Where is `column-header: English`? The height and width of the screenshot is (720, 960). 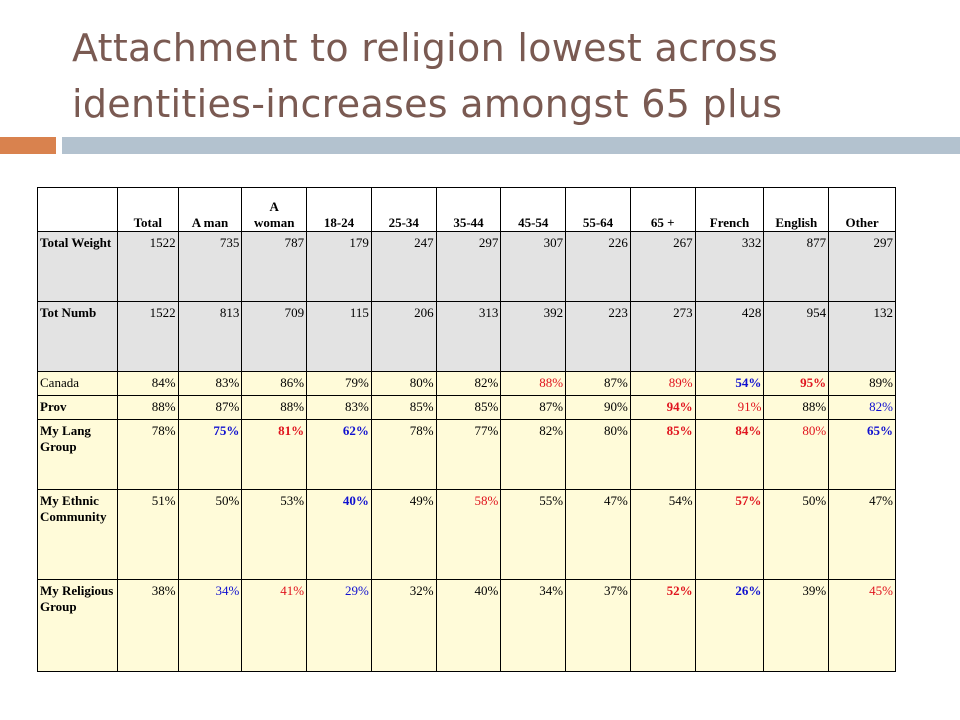 column-header: English is located at coordinates (796, 209).